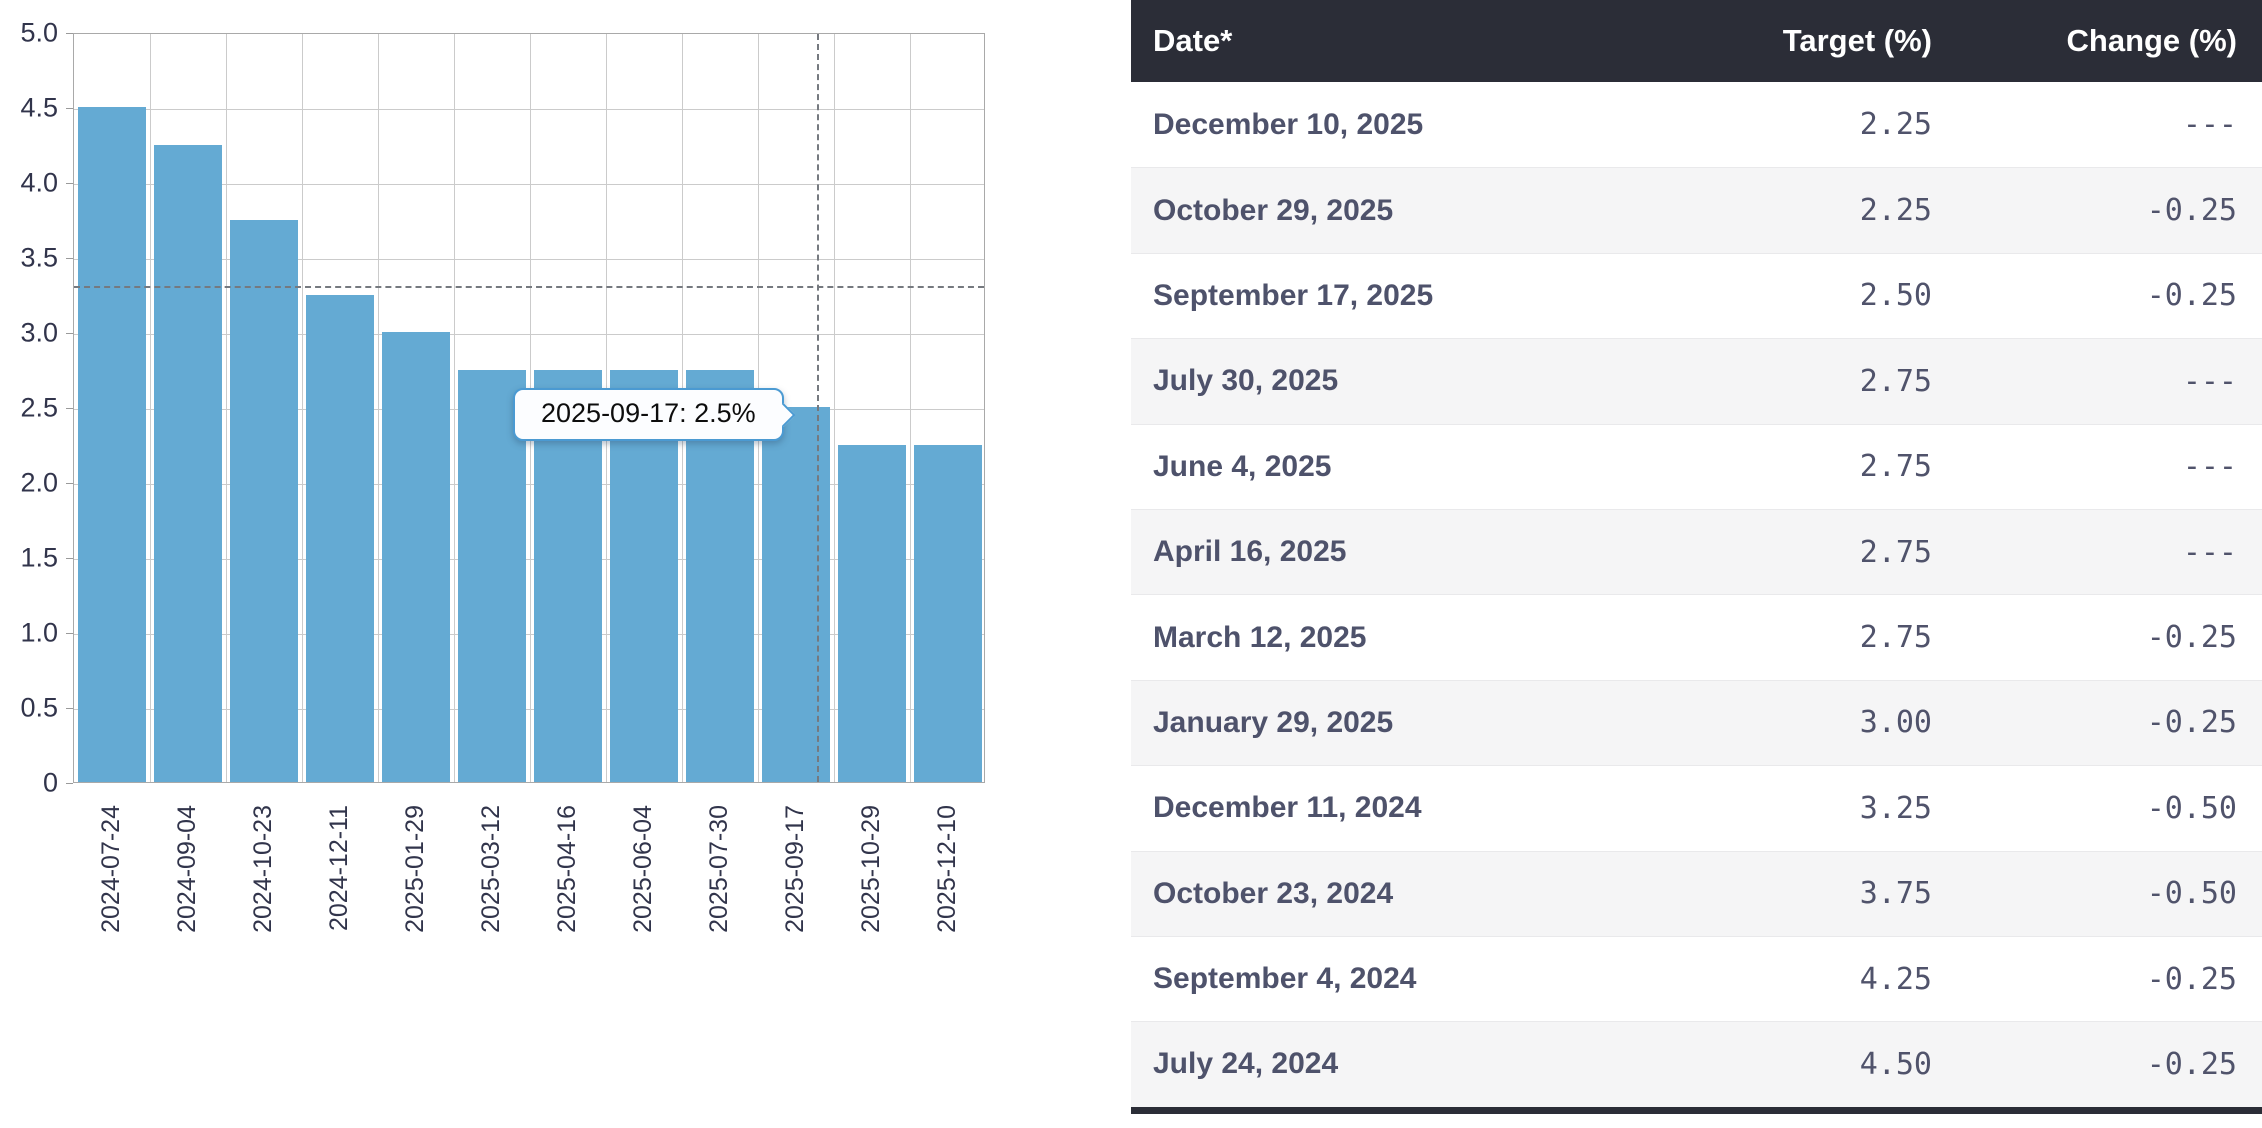 The image size is (2262, 1128). What do you see at coordinates (871, 869) in the screenshot?
I see `x-tick-label: 2025-10-29` at bounding box center [871, 869].